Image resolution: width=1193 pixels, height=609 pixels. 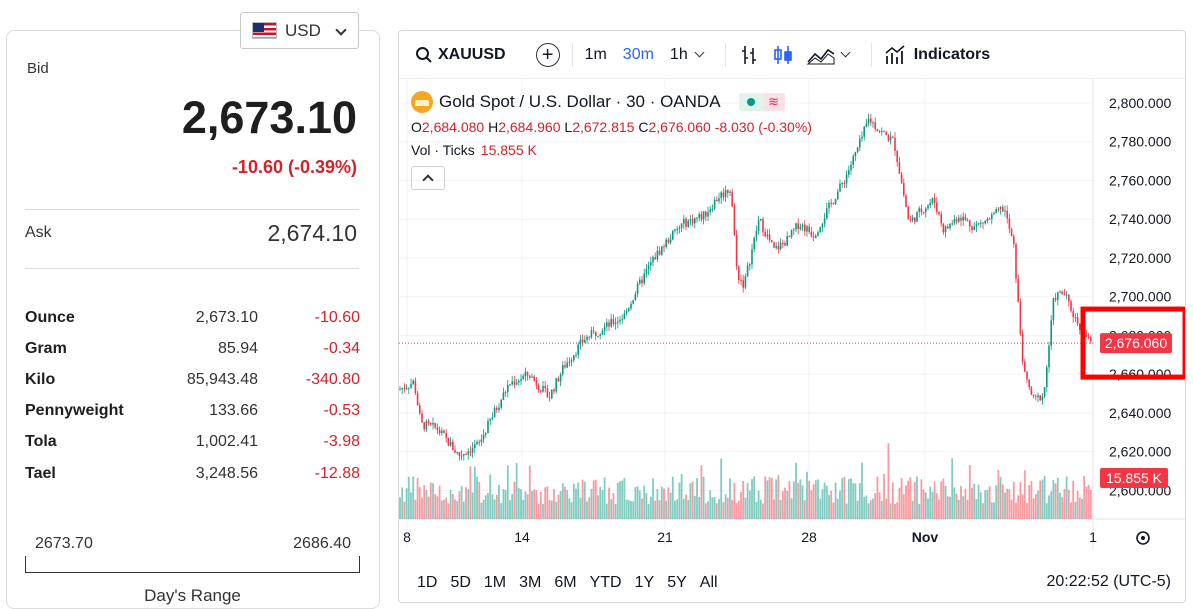 What do you see at coordinates (460, 582) in the screenshot?
I see `range-button: 5D` at bounding box center [460, 582].